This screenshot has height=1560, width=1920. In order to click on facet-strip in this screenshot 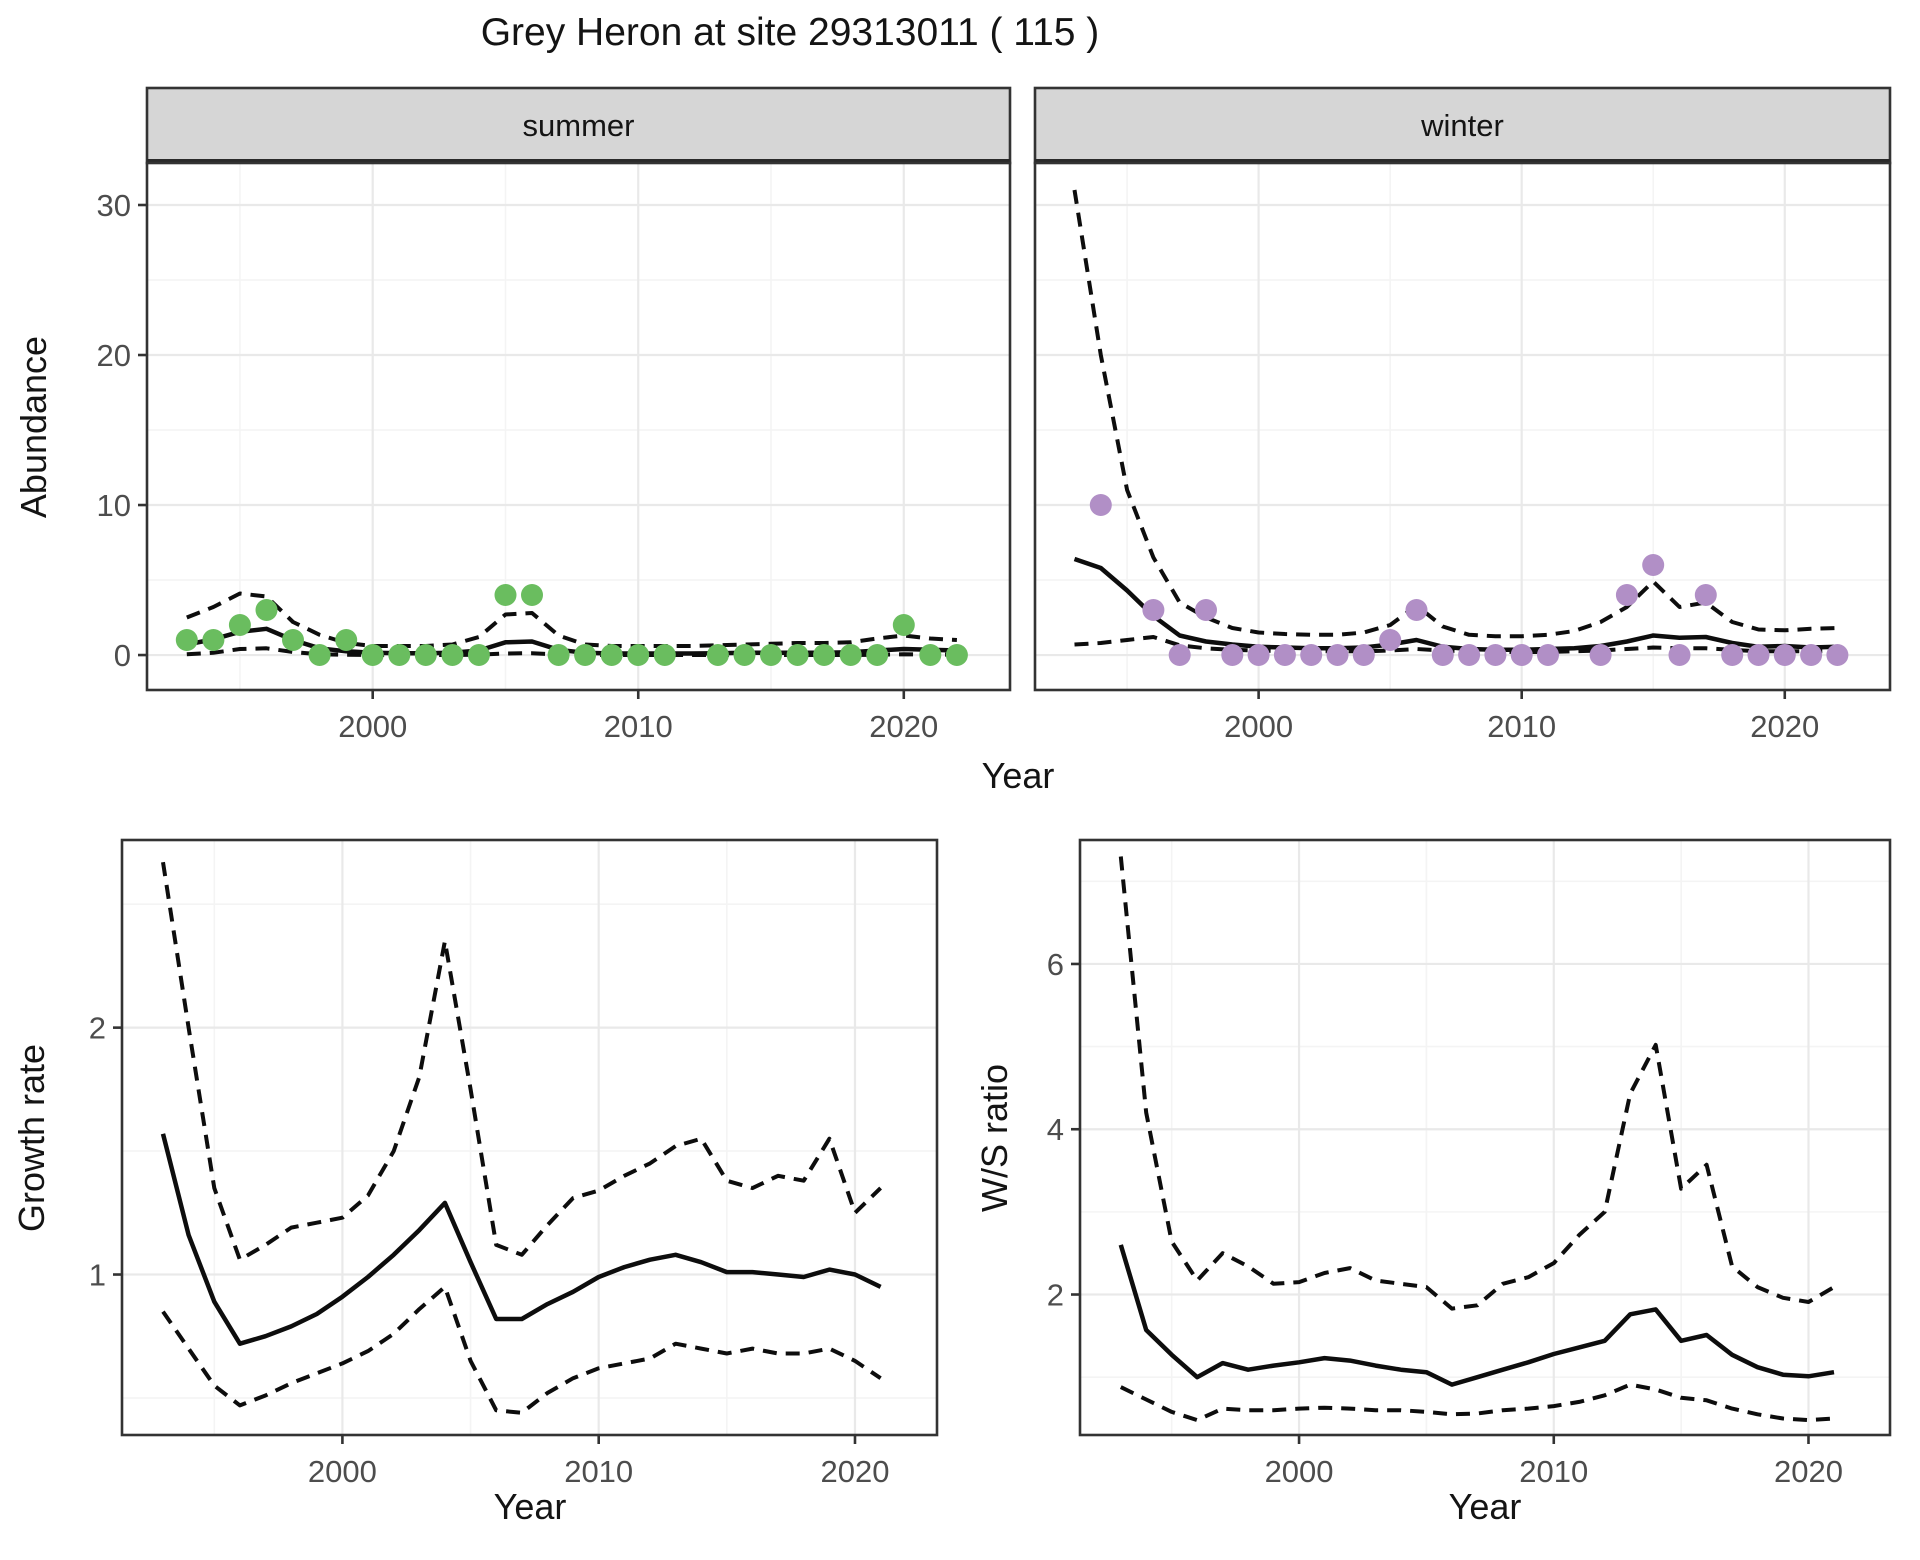, I will do `click(578, 125)`.